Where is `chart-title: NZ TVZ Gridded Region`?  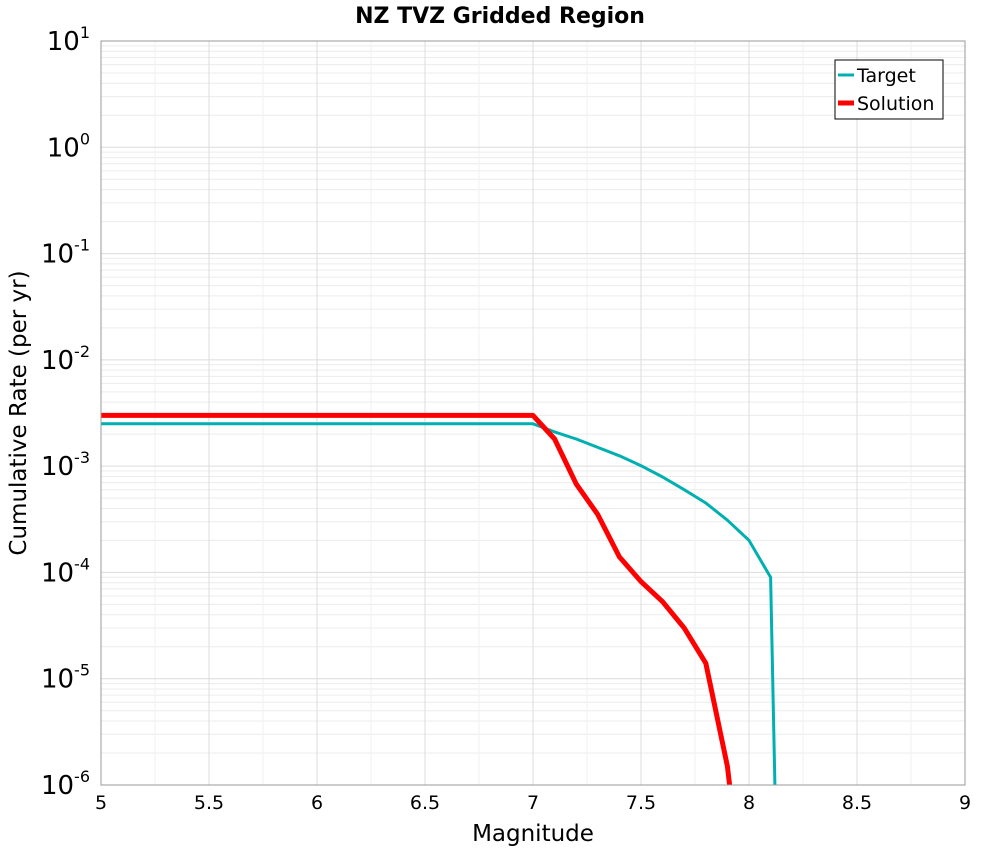 chart-title: NZ TVZ Gridded Region is located at coordinates (500, 16).